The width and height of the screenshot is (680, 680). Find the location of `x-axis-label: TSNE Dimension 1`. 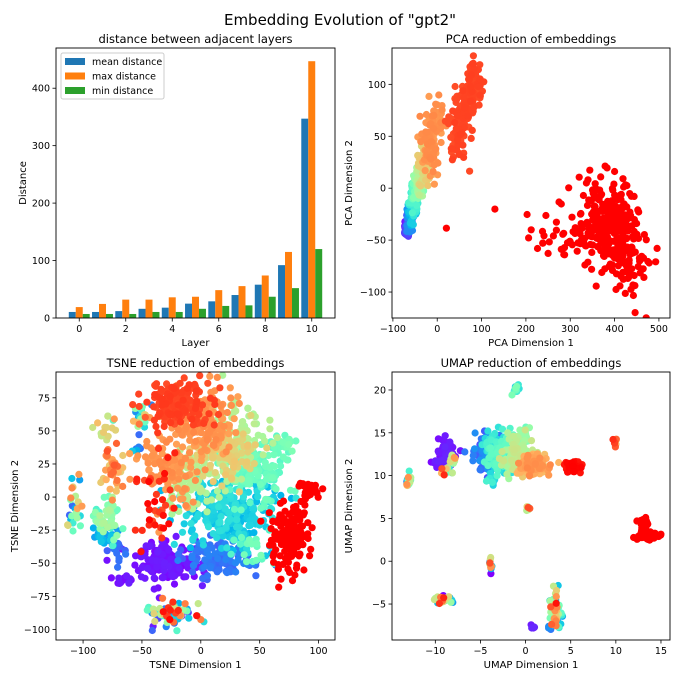

x-axis-label: TSNE Dimension 1 is located at coordinates (194, 665).